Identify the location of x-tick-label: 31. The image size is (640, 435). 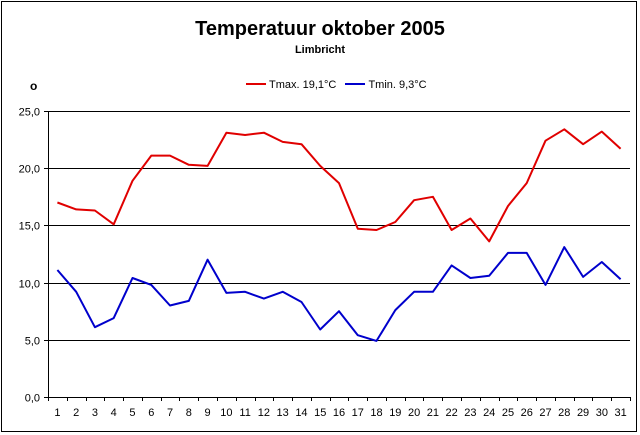
(620, 413).